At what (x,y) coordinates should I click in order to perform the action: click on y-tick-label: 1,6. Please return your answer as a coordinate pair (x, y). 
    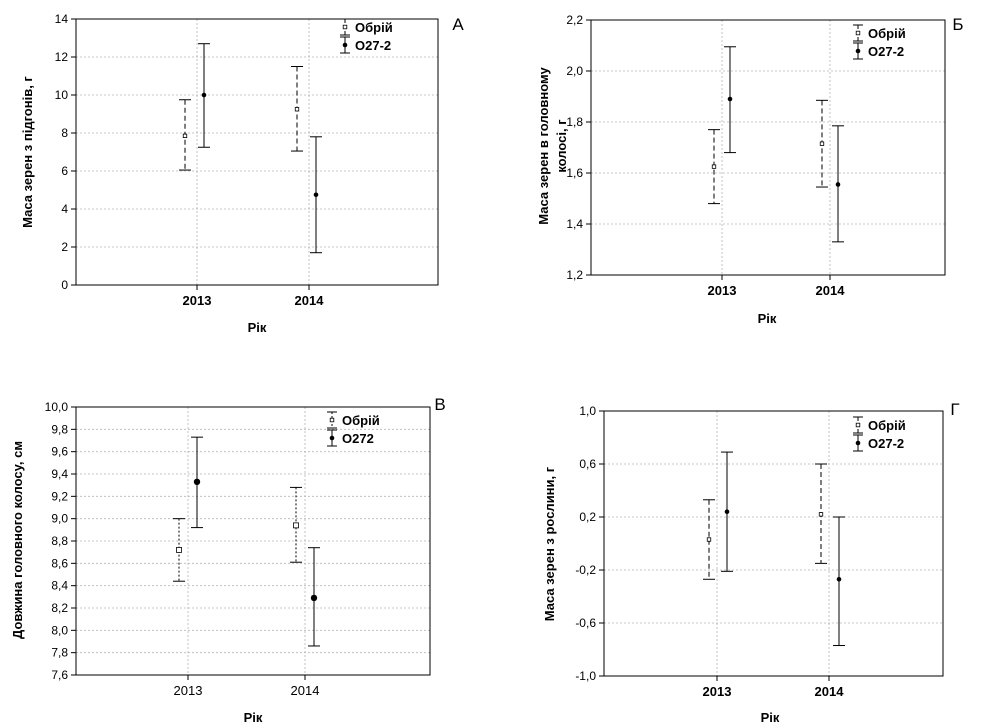
    Looking at the image, I should click on (574, 173).